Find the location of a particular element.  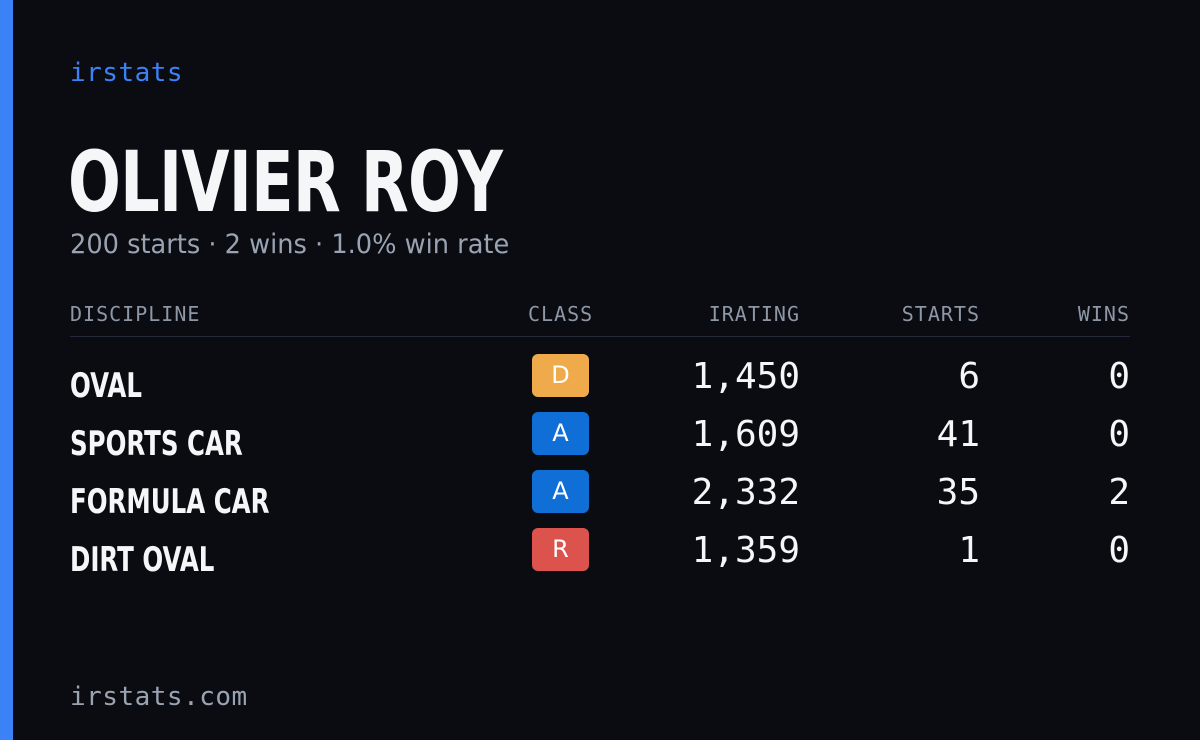

brand-logo-text: irstats is located at coordinates (127, 73).